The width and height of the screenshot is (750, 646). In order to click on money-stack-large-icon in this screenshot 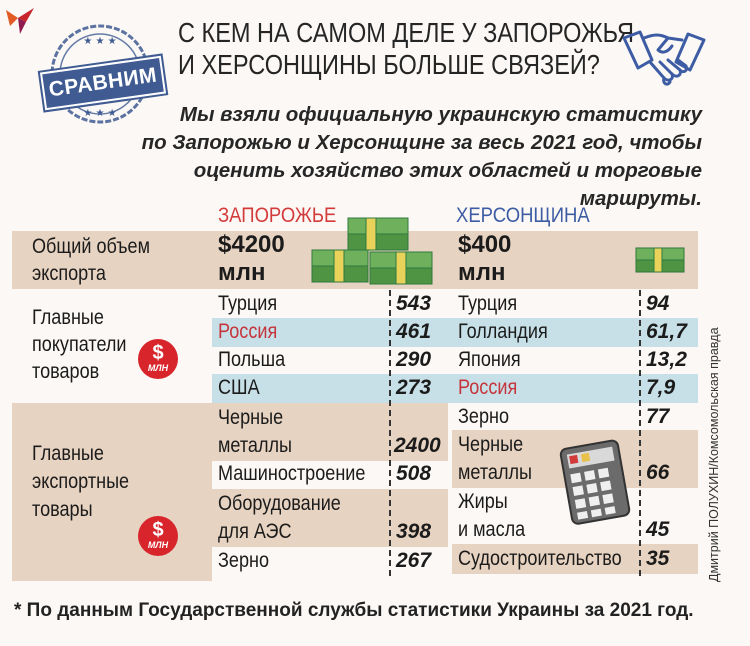, I will do `click(372, 251)`.